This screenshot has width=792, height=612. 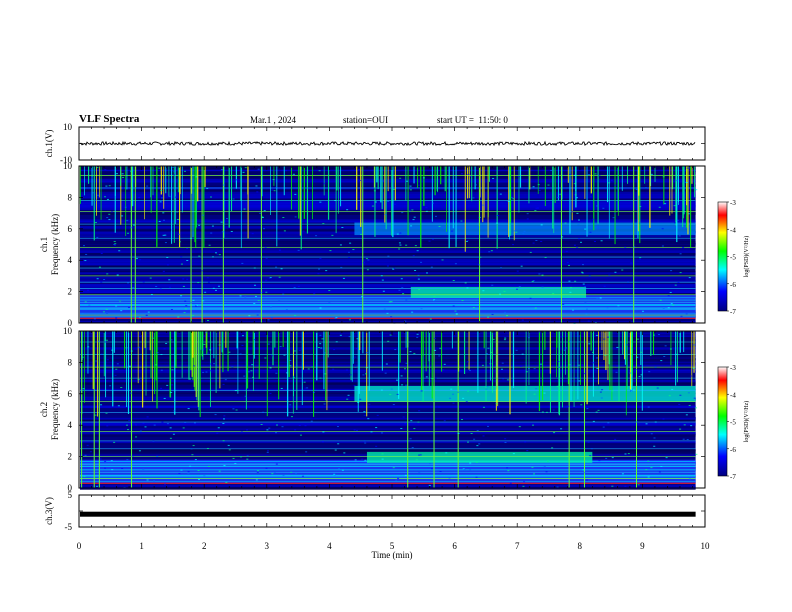 What do you see at coordinates (68, 166) in the screenshot?
I see `y-tick-label: 10` at bounding box center [68, 166].